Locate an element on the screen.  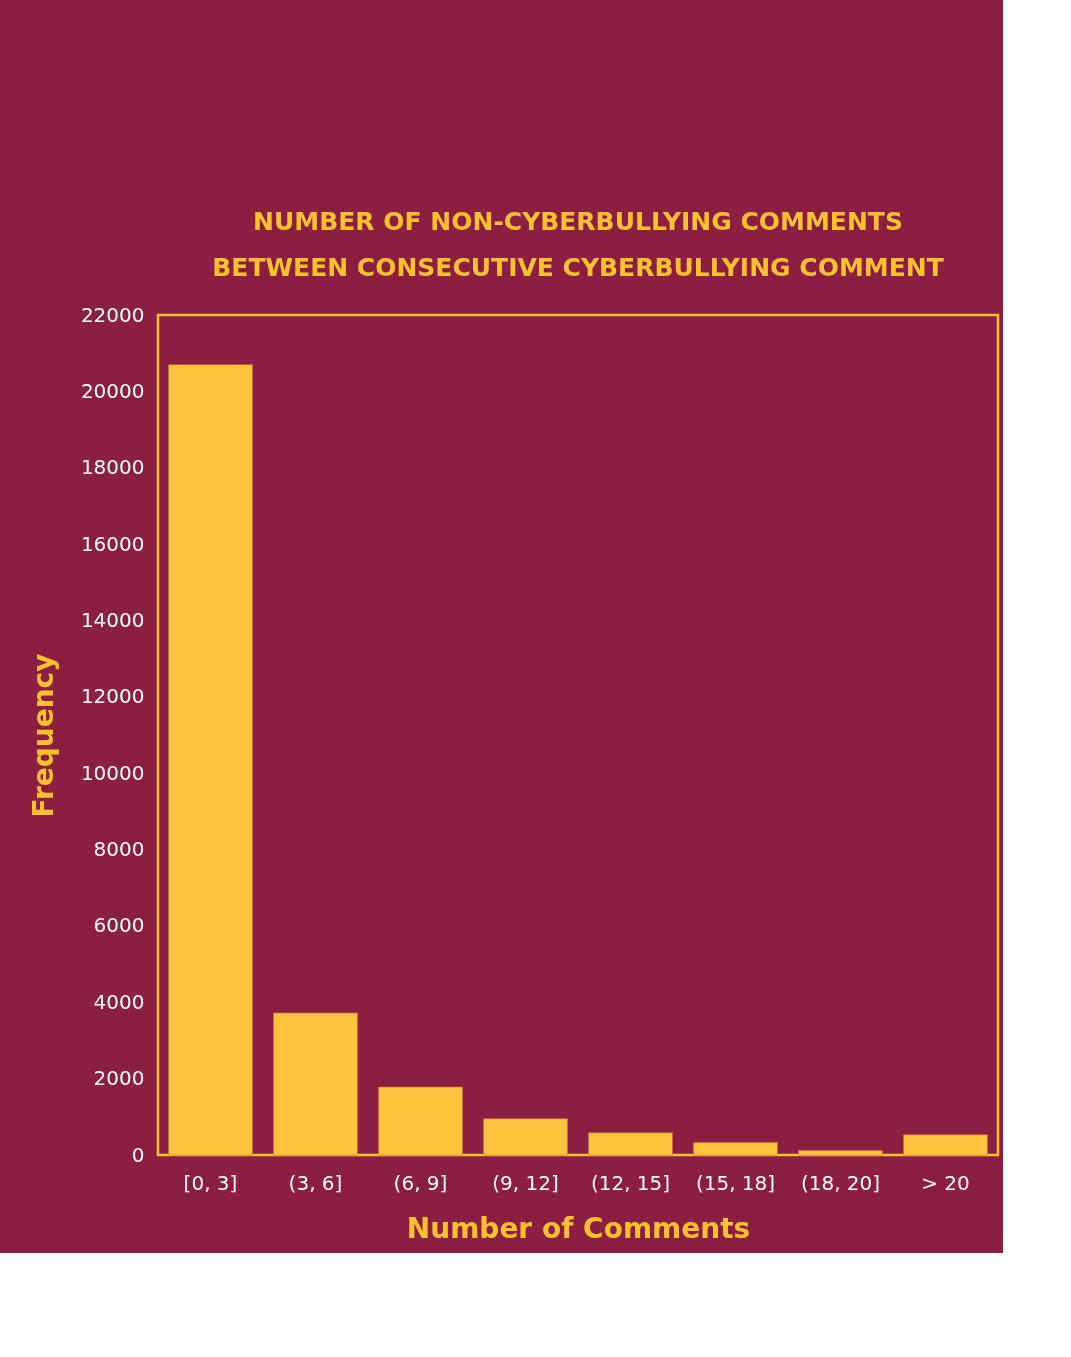
x-tick-label: (18, 20] is located at coordinates (840, 1182).